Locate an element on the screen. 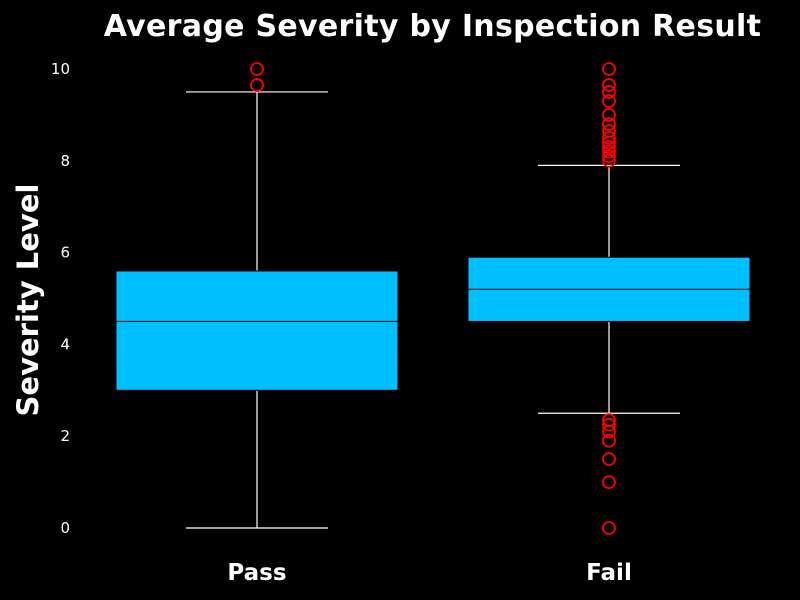  y-tick-label: 10 is located at coordinates (60, 69).